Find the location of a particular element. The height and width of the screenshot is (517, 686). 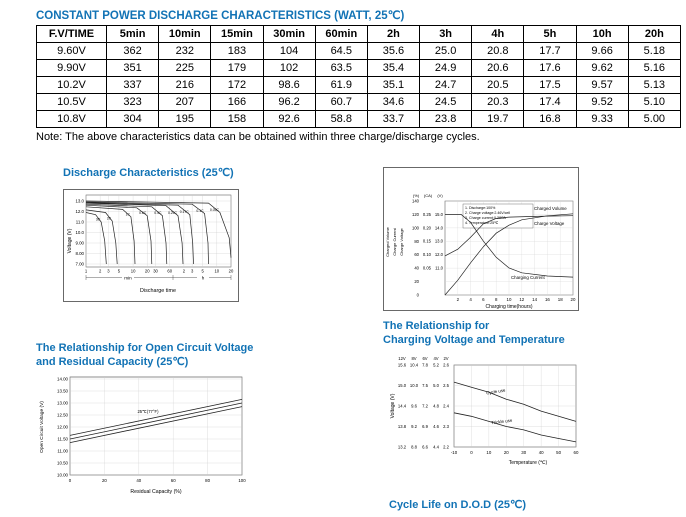

power-cell: 195 is located at coordinates (185, 119).